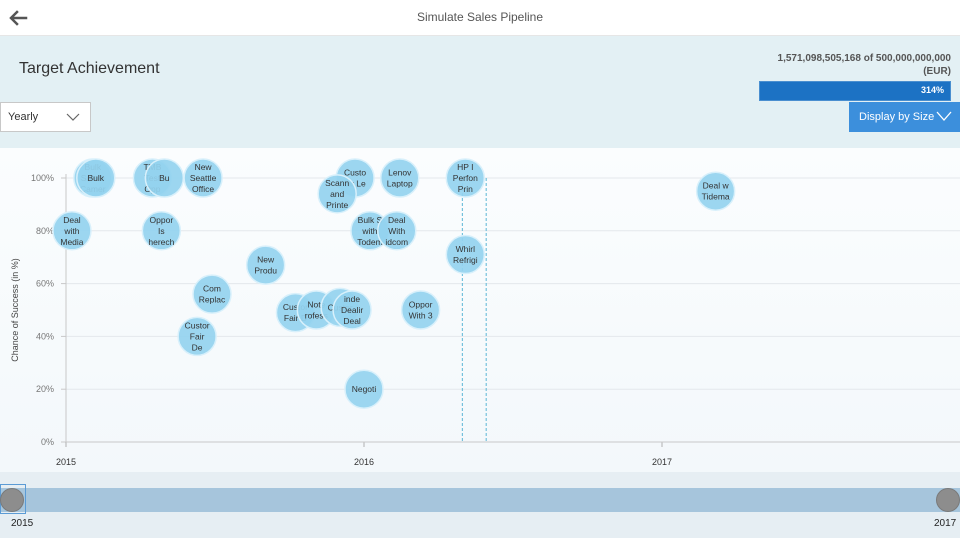 This screenshot has height=538, width=960. I want to click on arrow-left-icon, so click(18, 18).